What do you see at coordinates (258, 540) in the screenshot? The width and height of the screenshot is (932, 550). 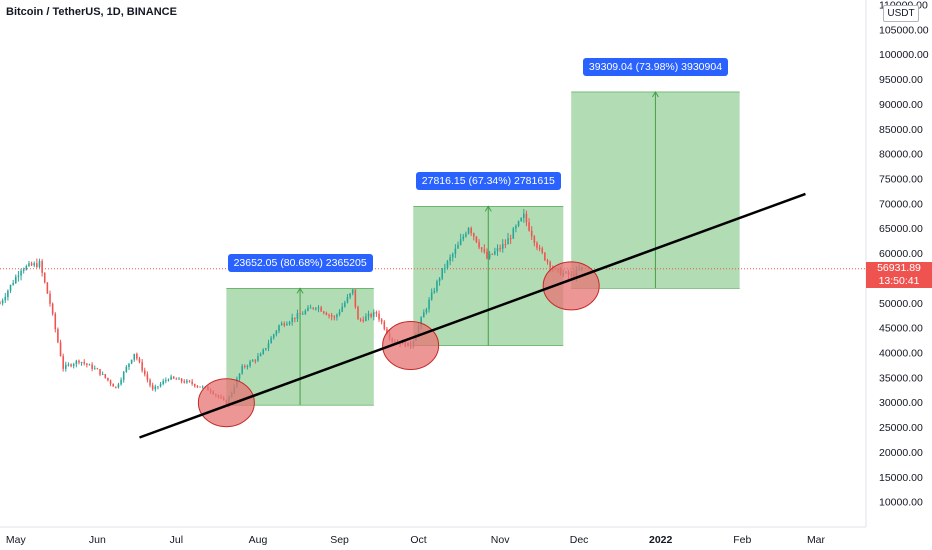 I see `time-tick-label: Aug` at bounding box center [258, 540].